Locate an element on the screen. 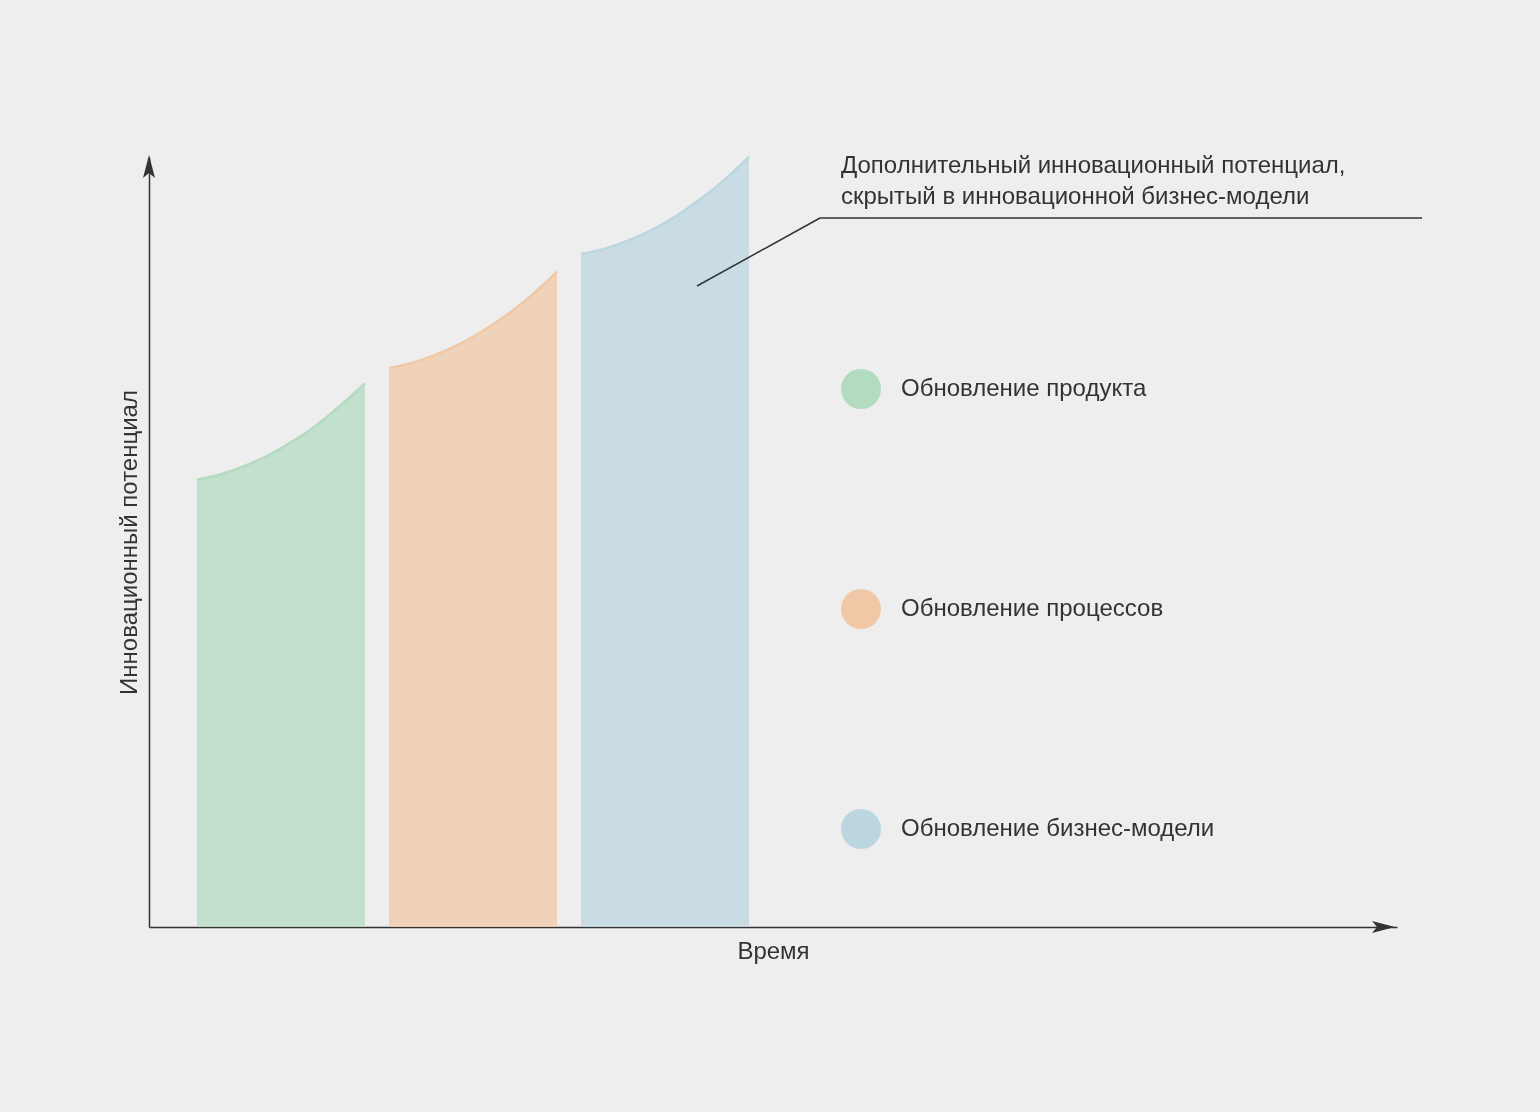 The image size is (1540, 1112). y-axis-title: Инновационный потенциал is located at coordinates (128, 542).